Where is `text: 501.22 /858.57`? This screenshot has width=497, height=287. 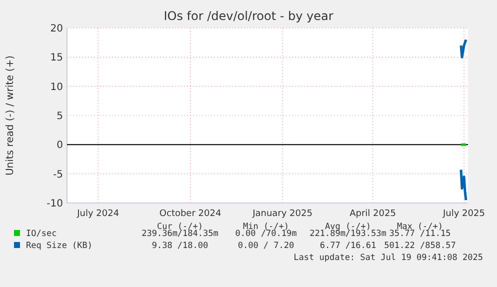 text: 501.22 /858.57 is located at coordinates (420, 246).